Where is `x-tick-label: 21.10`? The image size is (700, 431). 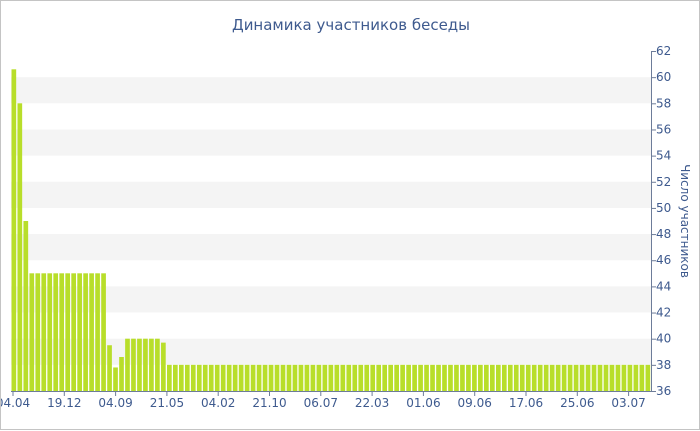
x-tick-label: 21.10 is located at coordinates (269, 403).